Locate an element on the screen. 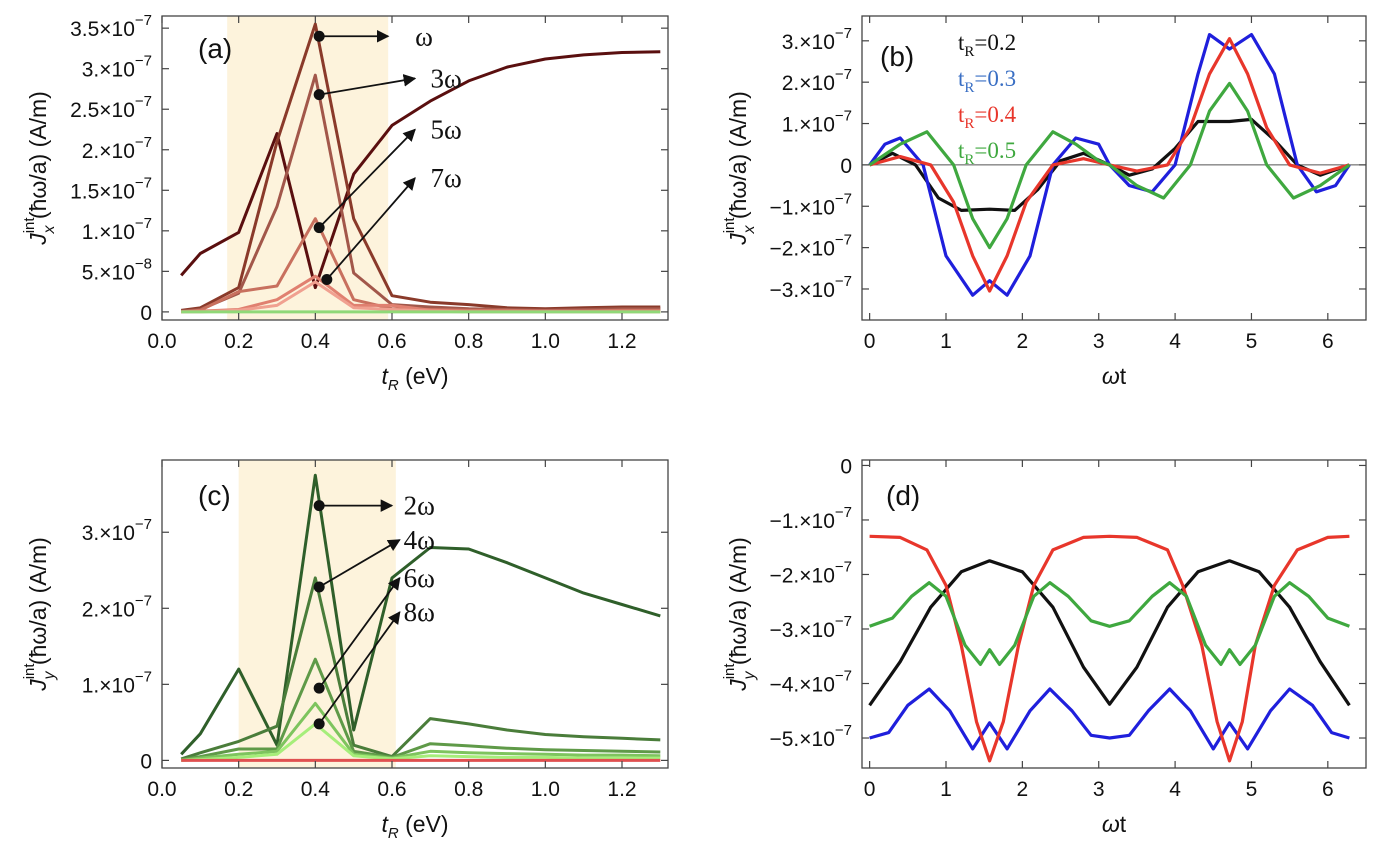  series-line-8- is located at coordinates (421, 731).